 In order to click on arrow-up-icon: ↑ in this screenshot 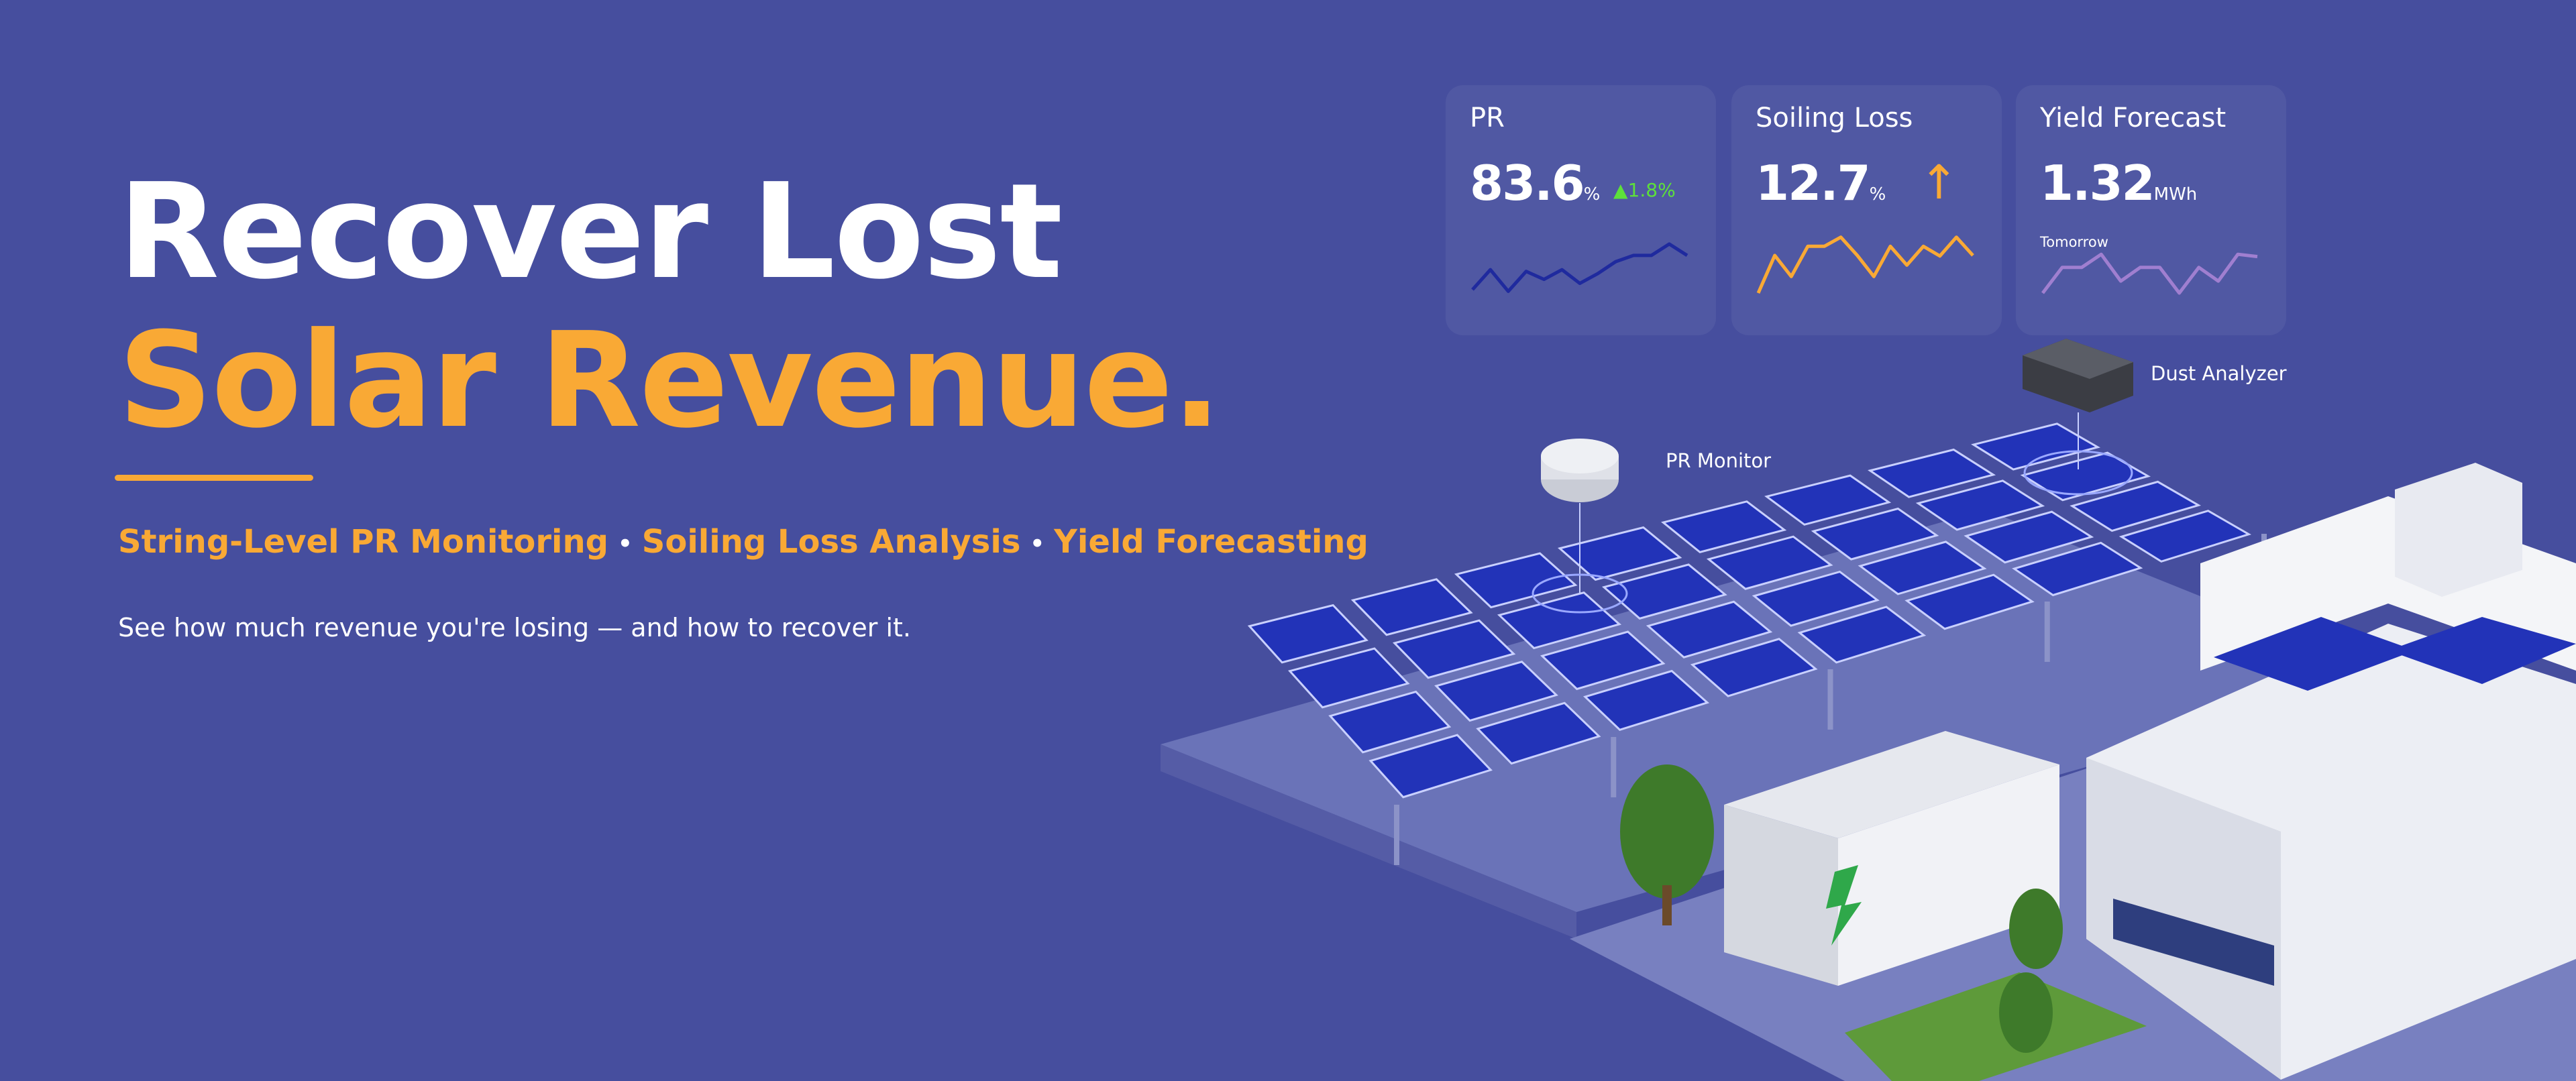, I will do `click(1939, 182)`.